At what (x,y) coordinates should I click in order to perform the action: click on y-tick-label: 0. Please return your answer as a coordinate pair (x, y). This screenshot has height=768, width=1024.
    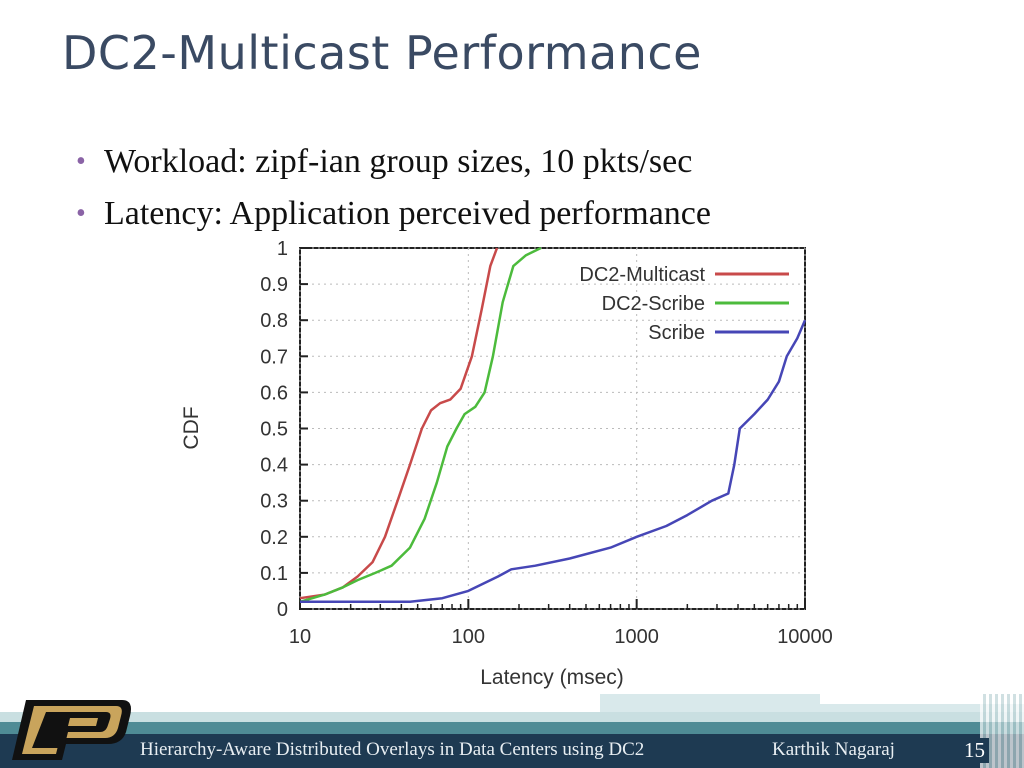
    Looking at the image, I should click on (282, 610).